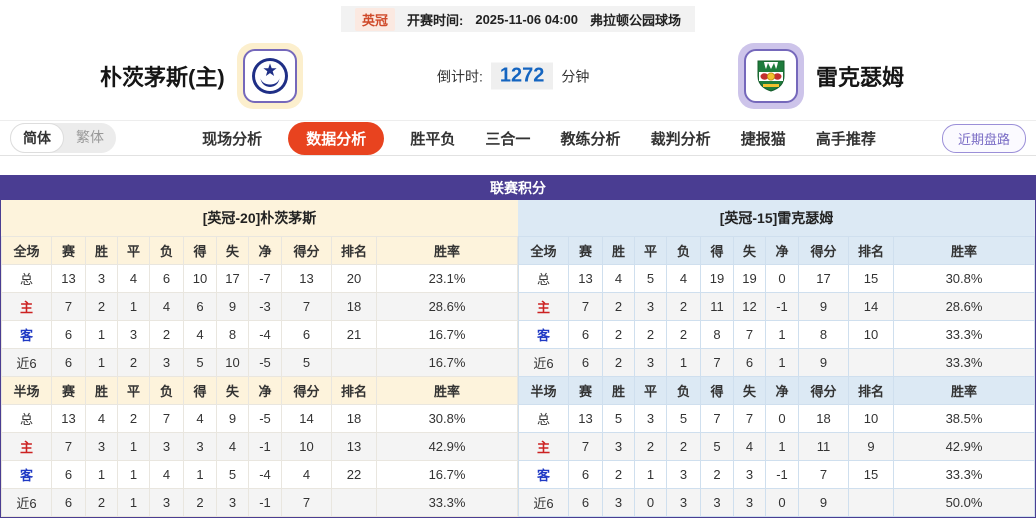 This screenshot has width=1036, height=524. Describe the element at coordinates (336, 138) in the screenshot. I see `nav-item: 数据分析` at that location.